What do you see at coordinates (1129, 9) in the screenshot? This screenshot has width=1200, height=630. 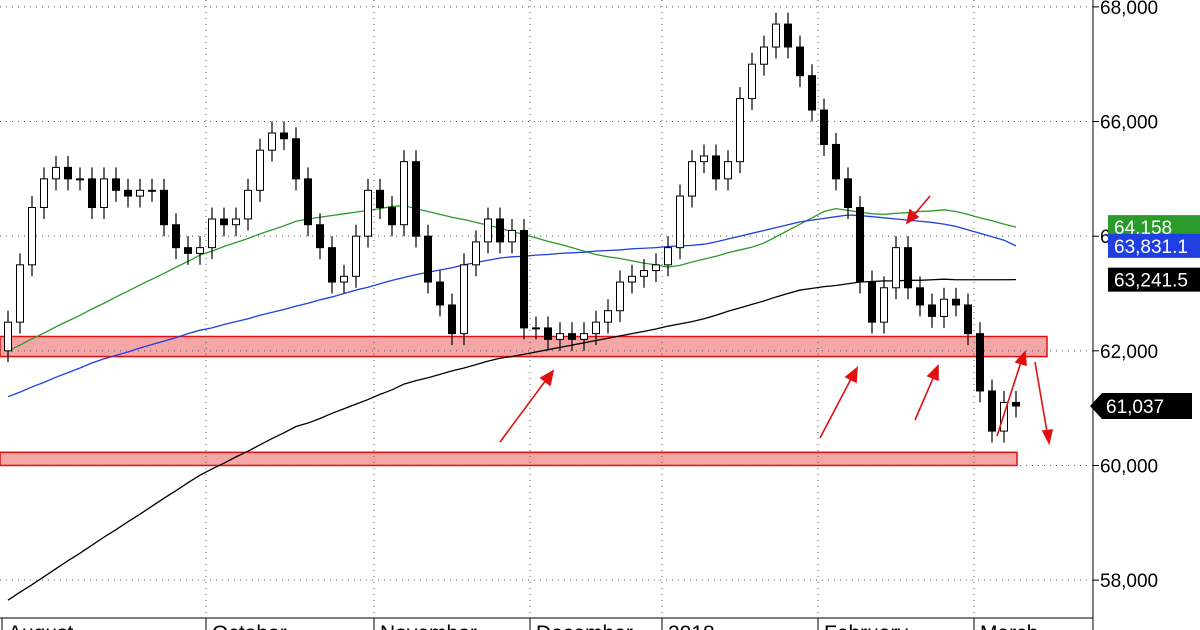 I see `y-tick-label: 68,000` at bounding box center [1129, 9].